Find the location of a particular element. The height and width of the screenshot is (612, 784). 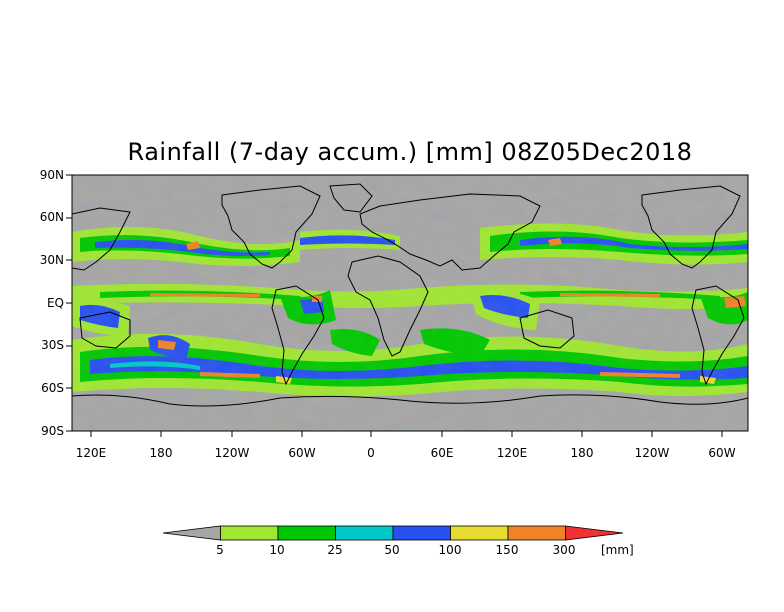

colorbar is located at coordinates (393, 533).